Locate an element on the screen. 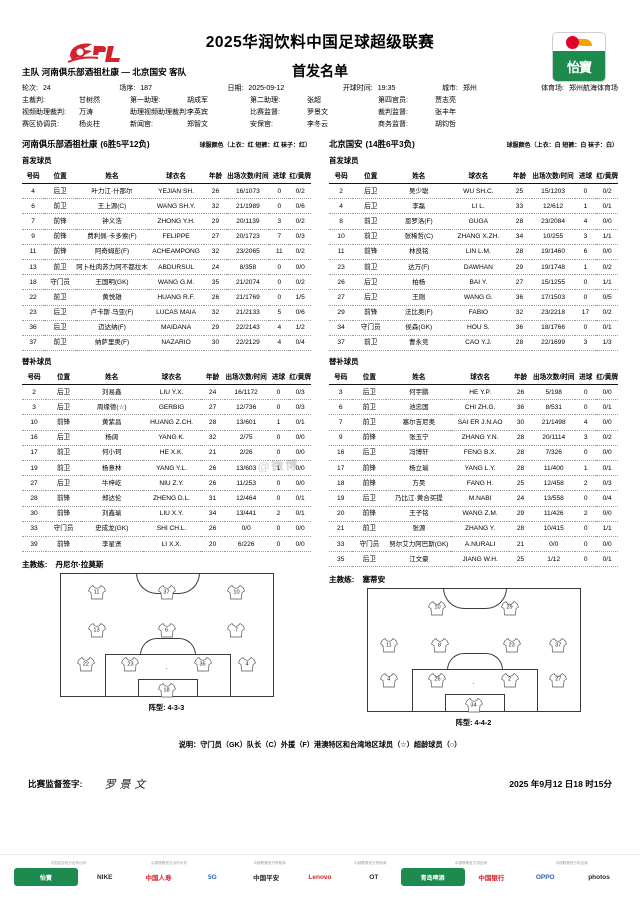 This screenshot has width=640, height=917. sponsor-logo: 怡寶 is located at coordinates (46, 877).